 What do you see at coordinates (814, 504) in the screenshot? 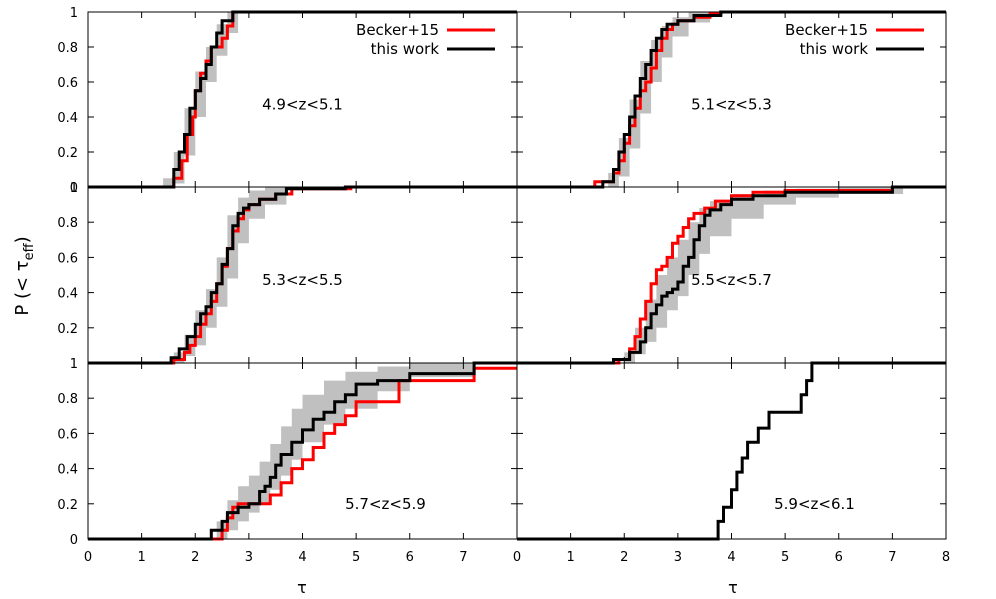
I see `redshift-annotation: 5.9<z<6.1` at bounding box center [814, 504].